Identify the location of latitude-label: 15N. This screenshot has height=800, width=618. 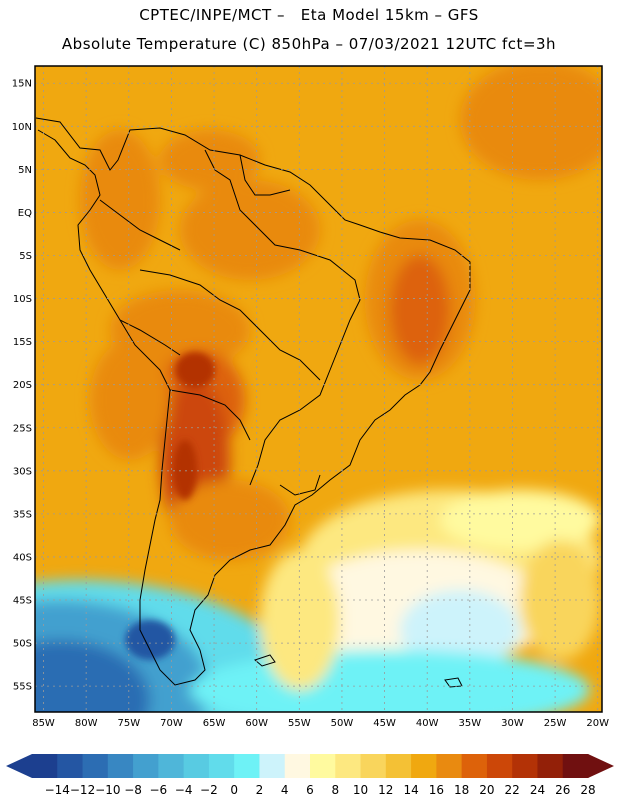
(22, 84).